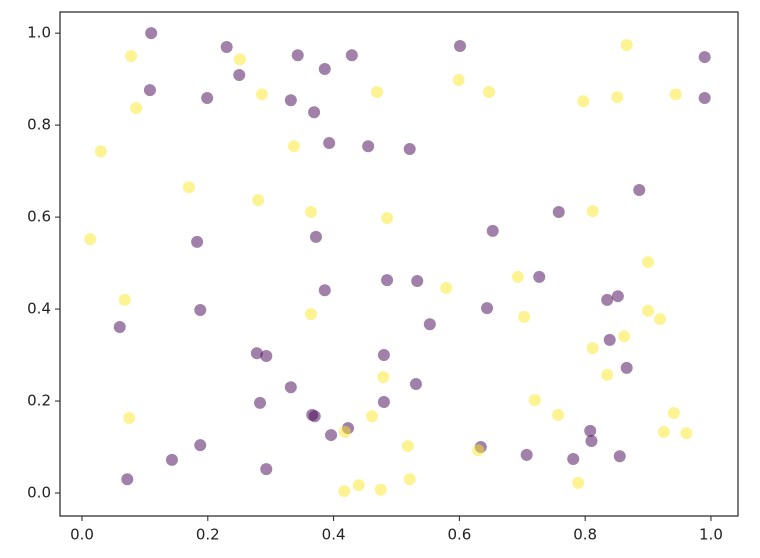 The height and width of the screenshot is (558, 760). Describe the element at coordinates (459, 535) in the screenshot. I see `x-tick-label: 0.6` at that location.